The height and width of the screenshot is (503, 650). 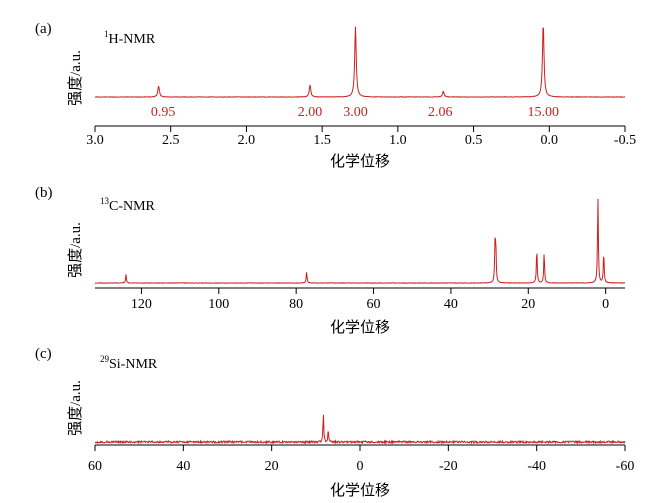 I want to click on integral-label: 2.00, so click(x=310, y=112).